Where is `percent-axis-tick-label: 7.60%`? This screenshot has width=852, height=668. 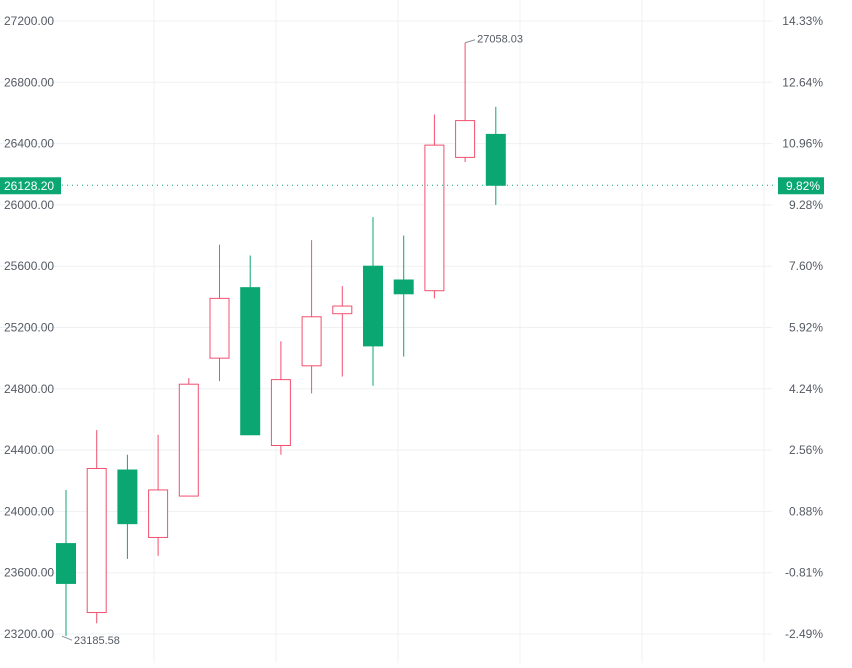 percent-axis-tick-label: 7.60% is located at coordinates (806, 266).